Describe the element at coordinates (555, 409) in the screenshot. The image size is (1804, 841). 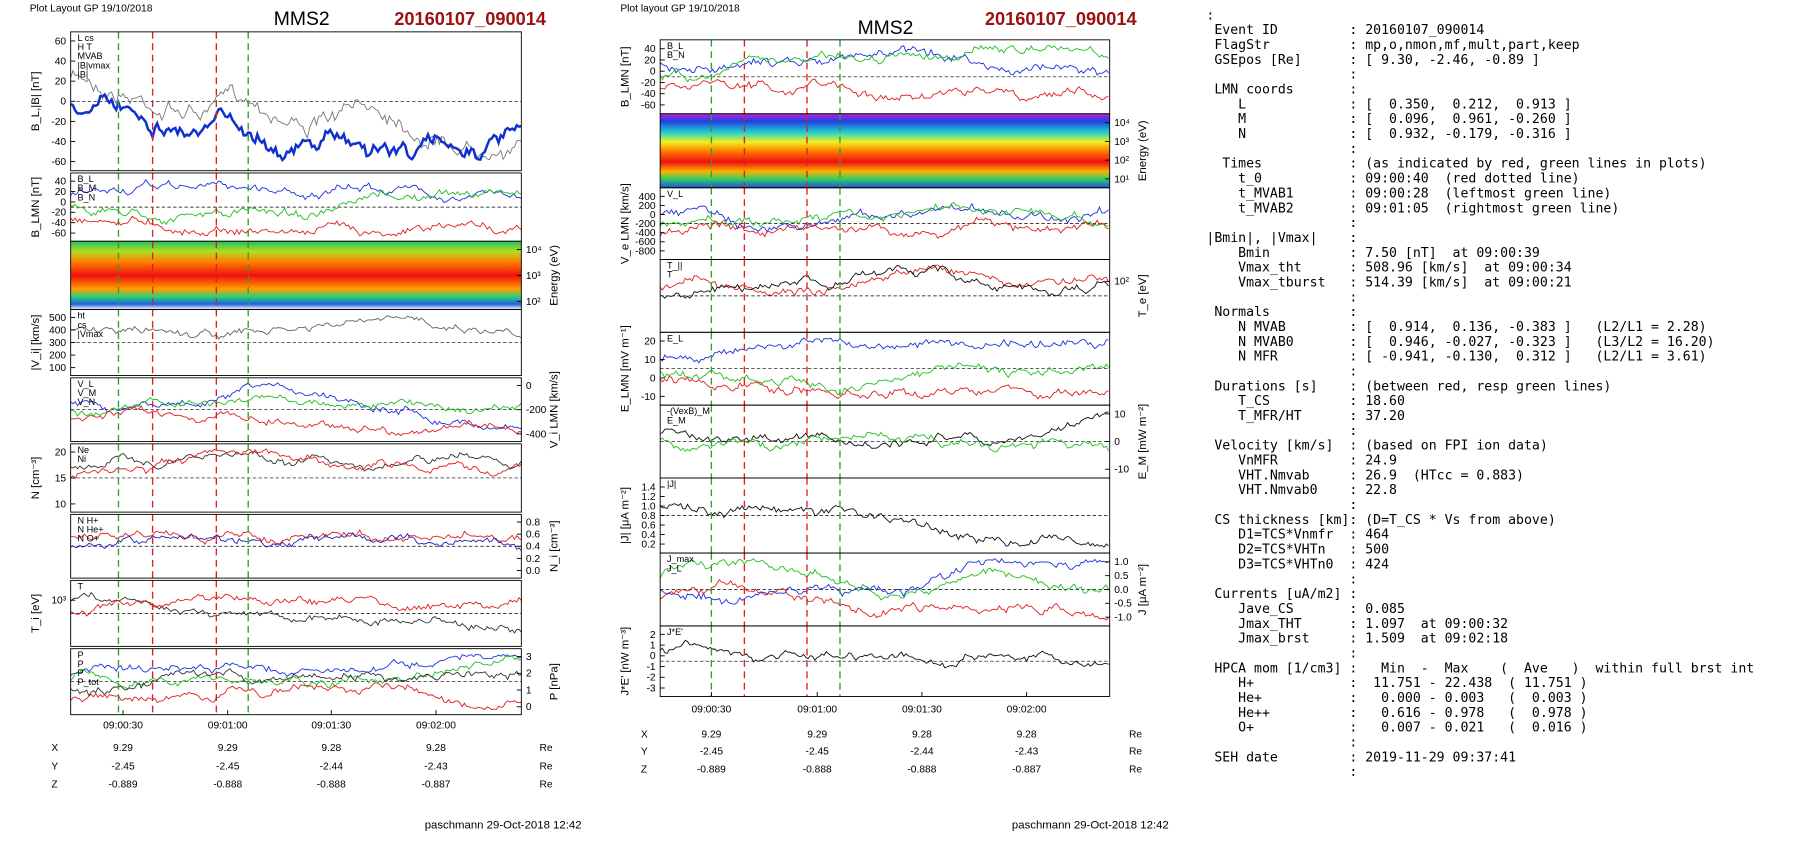
I see `y-axis-label: V_i LMN [km/s]` at that location.